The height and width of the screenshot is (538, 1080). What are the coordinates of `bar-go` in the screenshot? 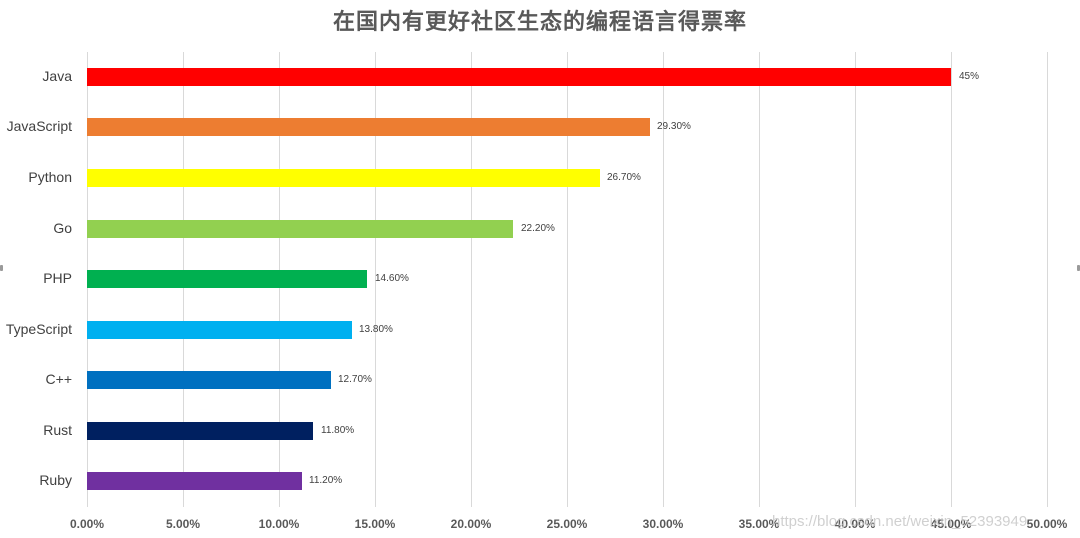 It's located at (300, 229).